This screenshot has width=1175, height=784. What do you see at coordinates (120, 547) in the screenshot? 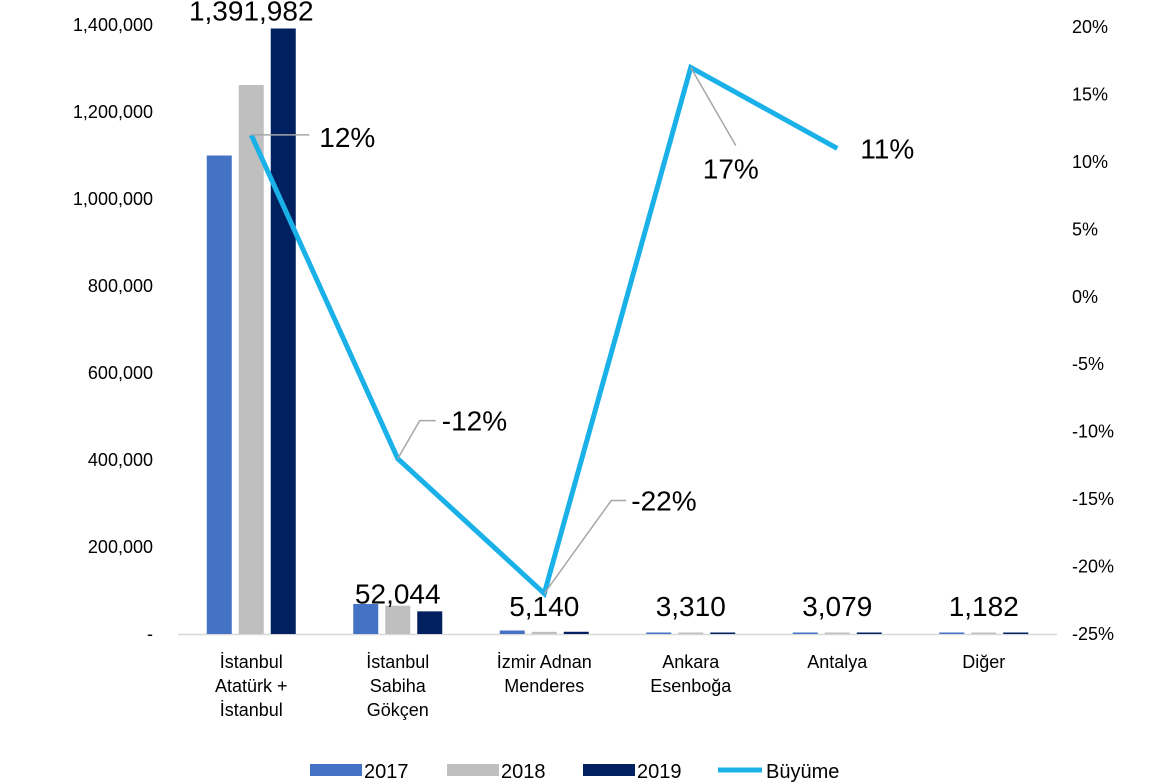
I see `left-axis-tick-label: 200,000` at bounding box center [120, 547].